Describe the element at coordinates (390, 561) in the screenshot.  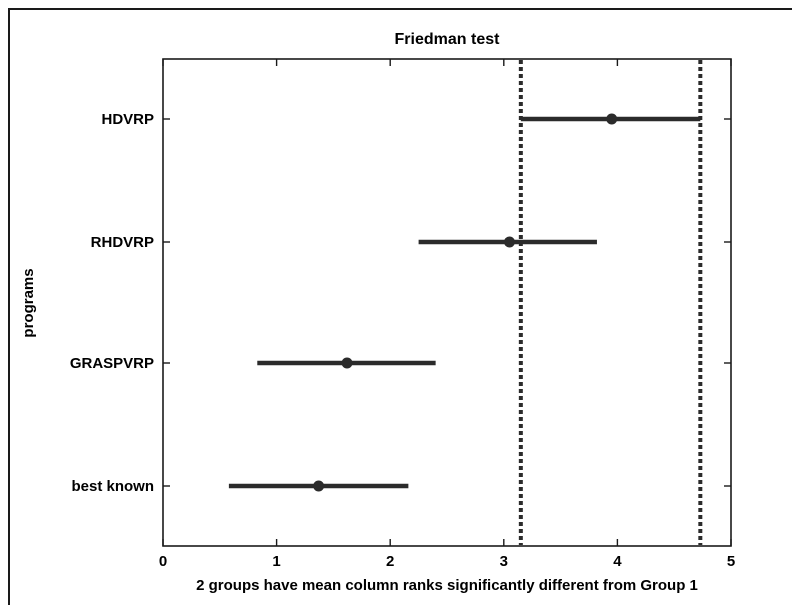
I see `x-tick-label: 2` at that location.